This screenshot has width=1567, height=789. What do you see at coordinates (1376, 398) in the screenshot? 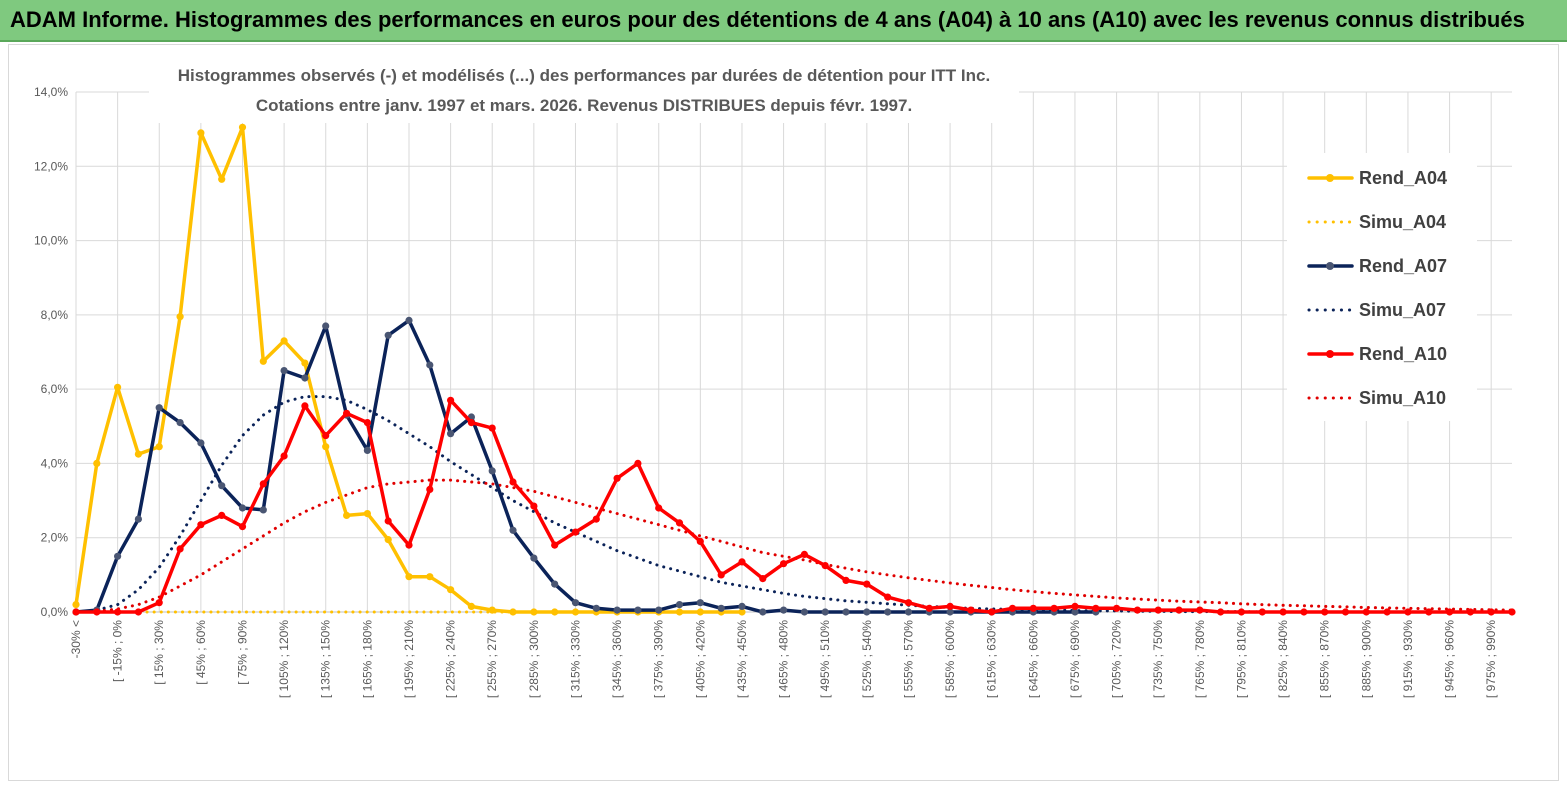
I see `legend-item-simu-a10: Simu_A10` at bounding box center [1376, 398].